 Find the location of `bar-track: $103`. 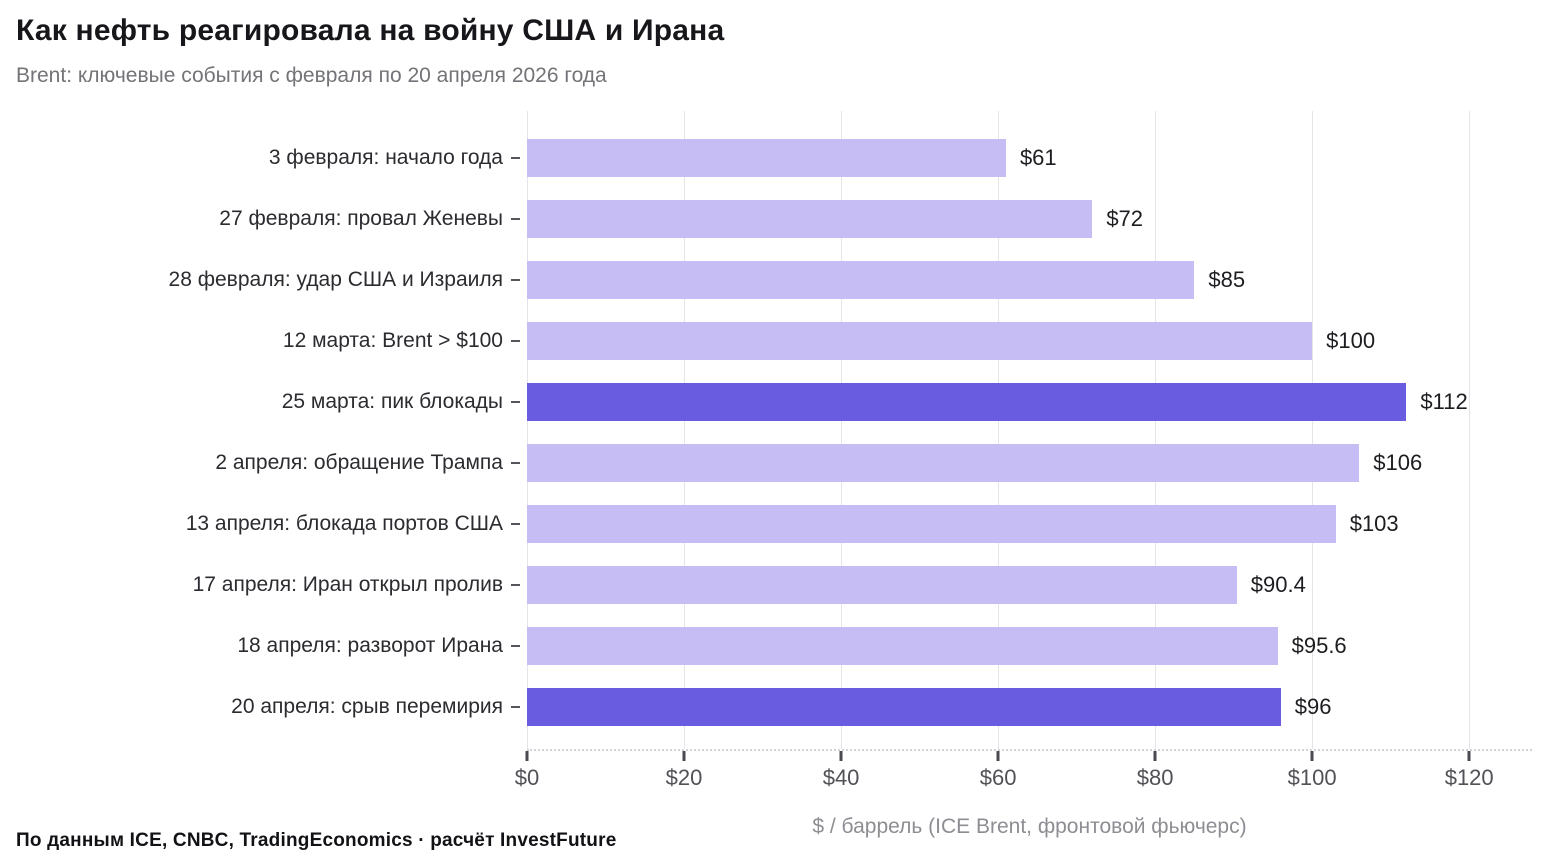

bar-track: $103 is located at coordinates (1029, 523).